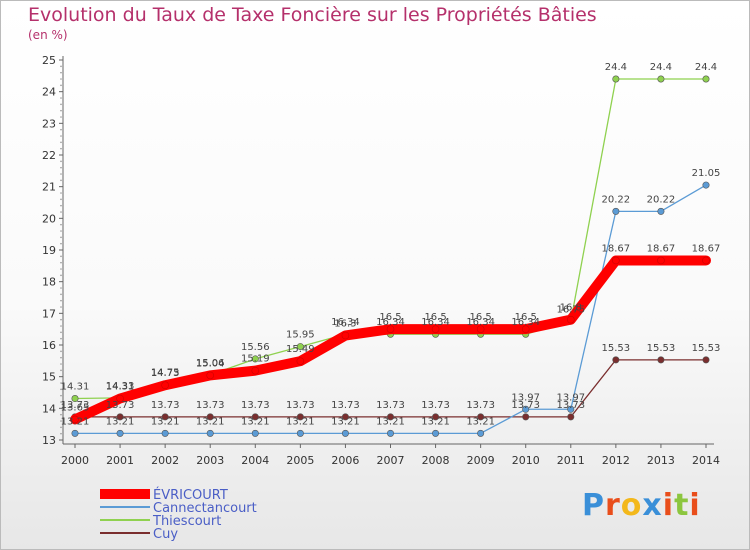 The width and height of the screenshot is (750, 550). What do you see at coordinates (49, 313) in the screenshot?
I see `y-tick-label: 17` at bounding box center [49, 313].